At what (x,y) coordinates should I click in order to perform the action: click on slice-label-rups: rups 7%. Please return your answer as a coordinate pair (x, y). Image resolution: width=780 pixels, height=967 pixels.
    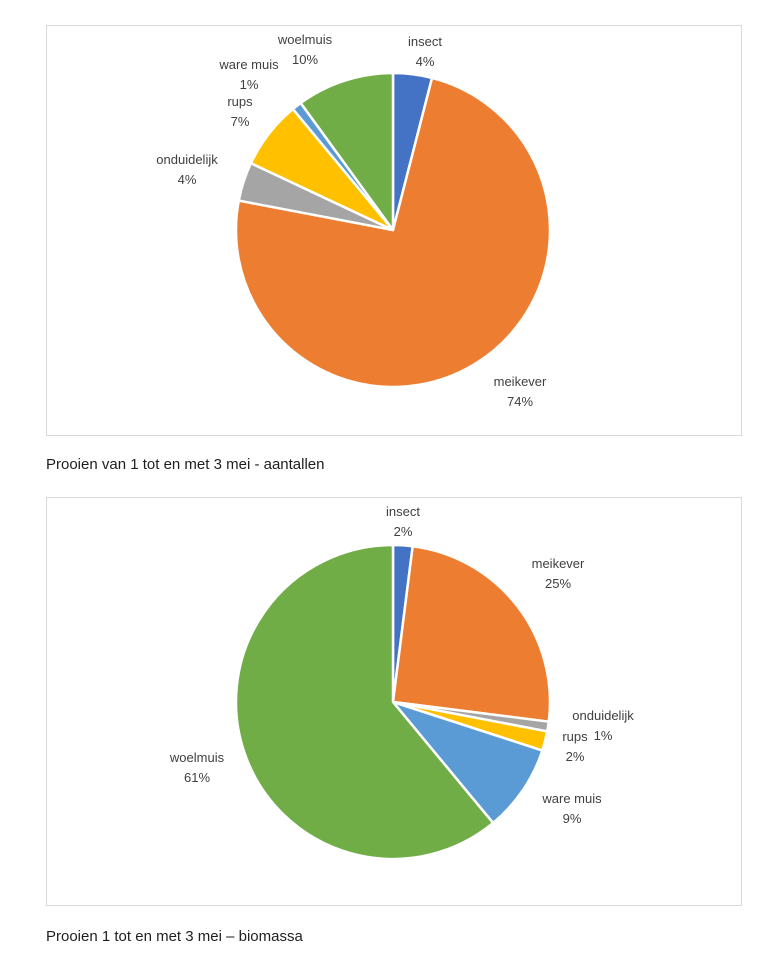
    Looking at the image, I should click on (240, 111).